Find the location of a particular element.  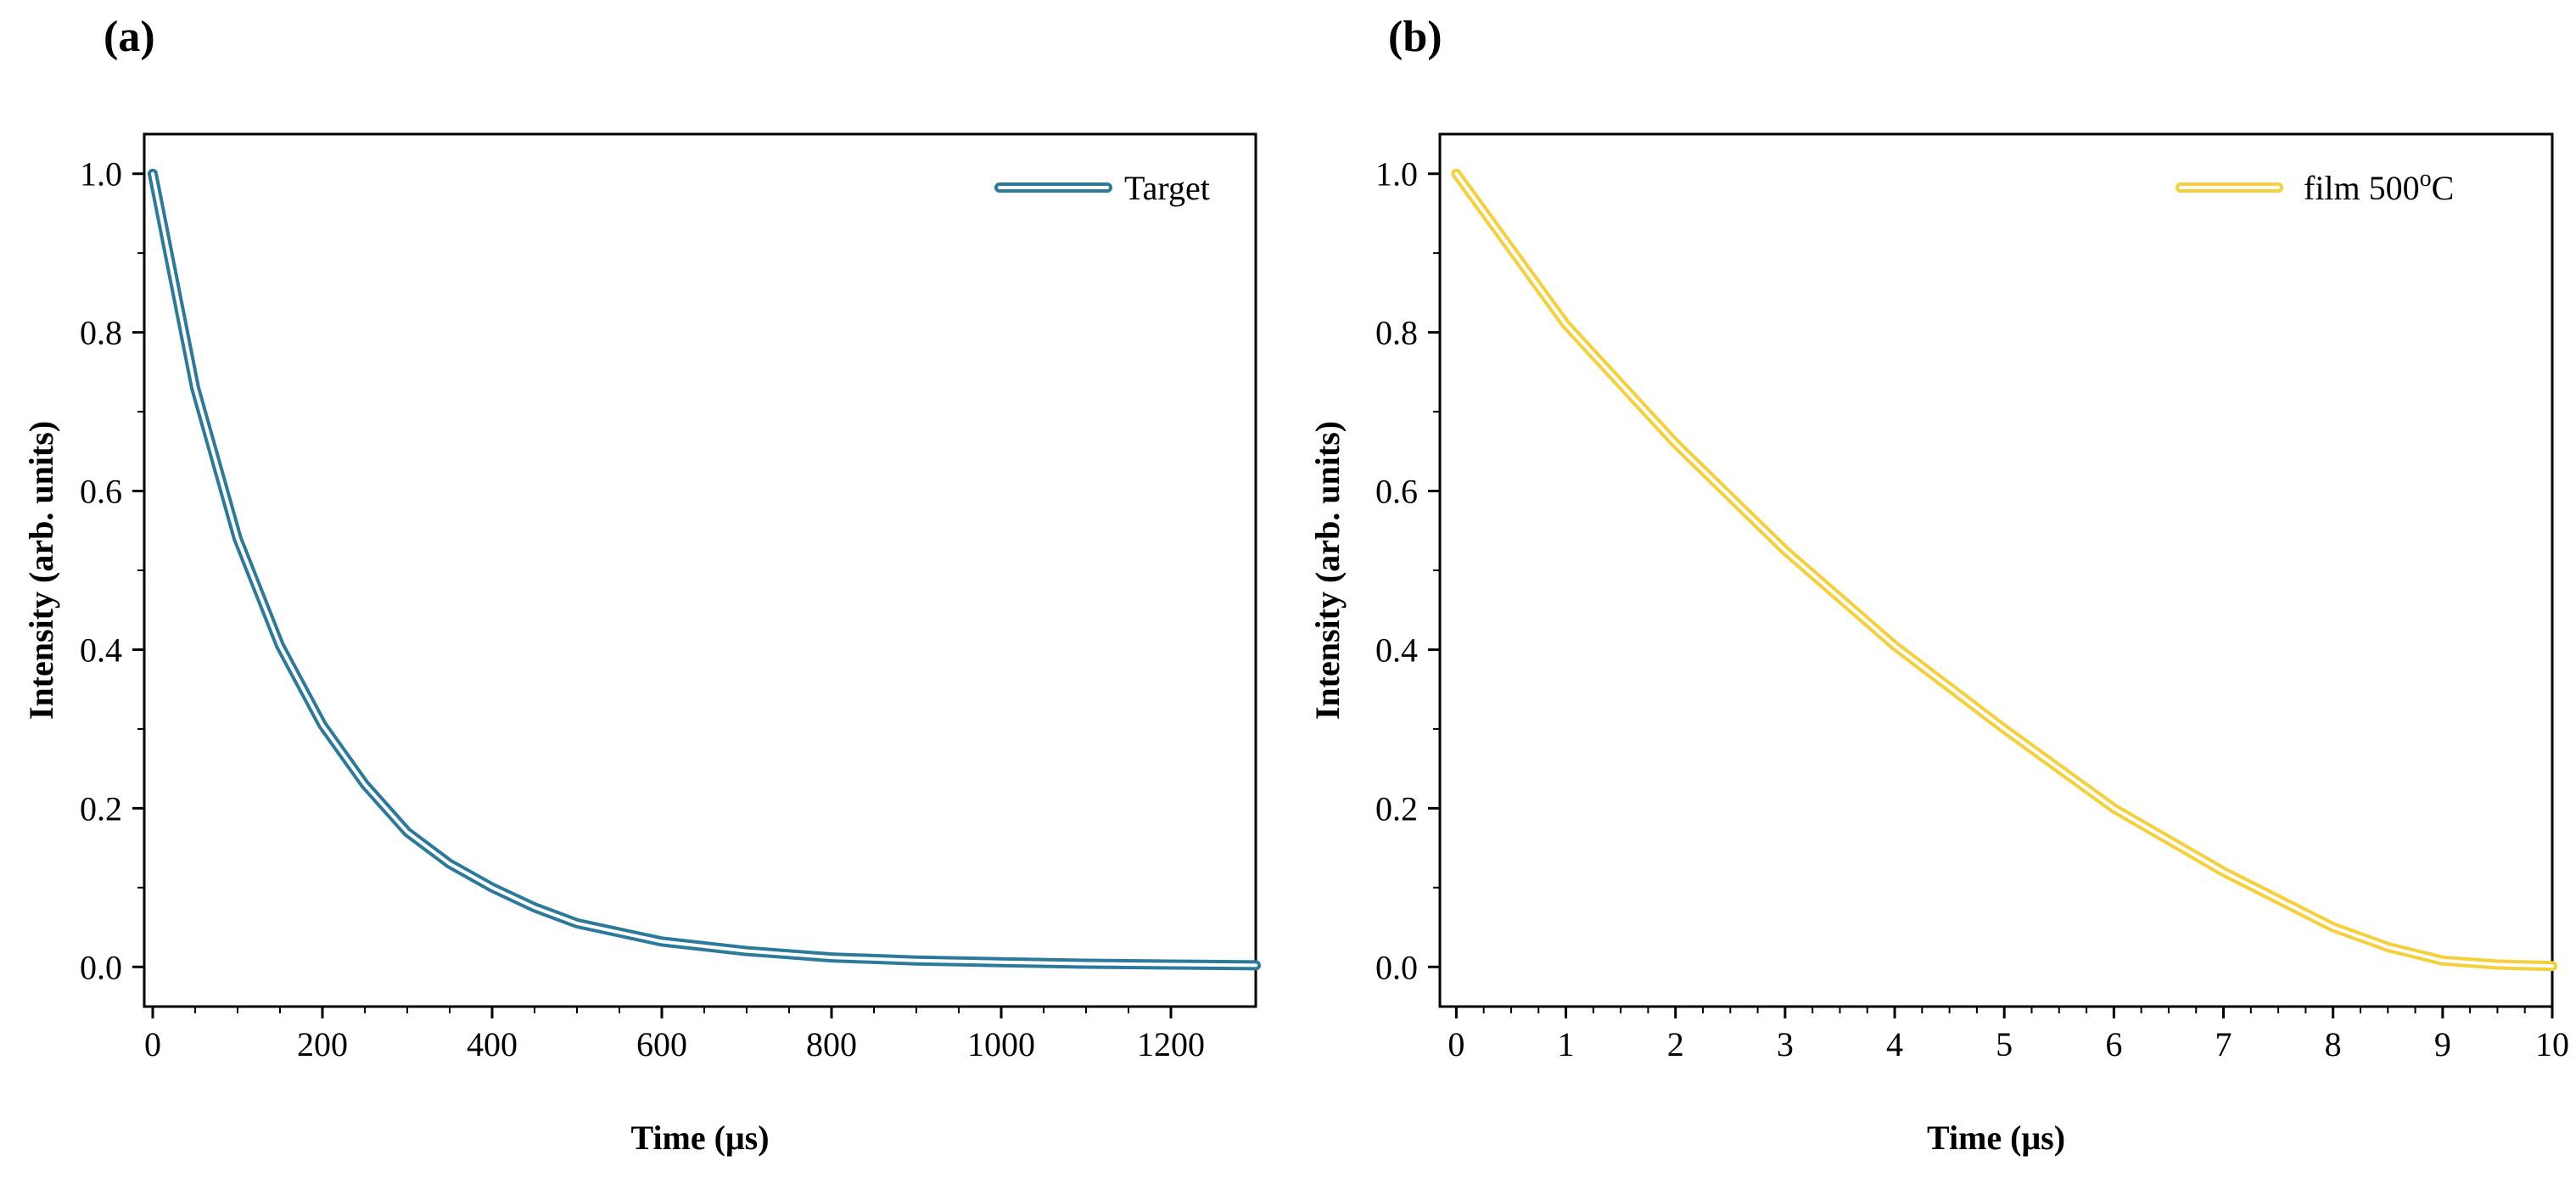

x-tick-label: 2 is located at coordinates (1676, 1044).